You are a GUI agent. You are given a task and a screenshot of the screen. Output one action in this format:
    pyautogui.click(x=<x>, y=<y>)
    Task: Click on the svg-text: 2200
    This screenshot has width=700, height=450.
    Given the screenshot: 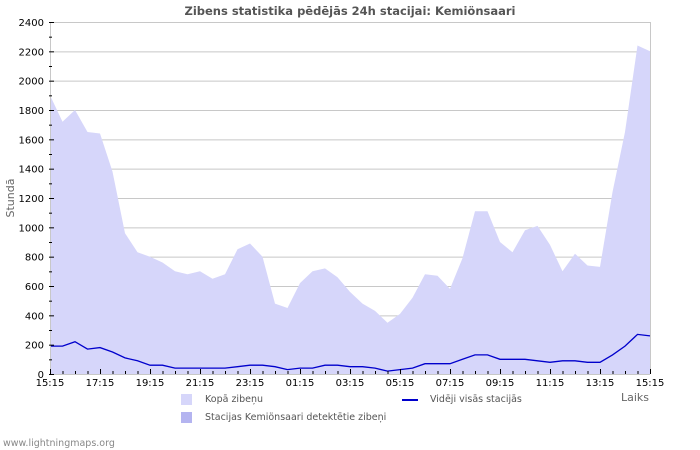 What is the action you would take?
    pyautogui.click(x=31, y=52)
    